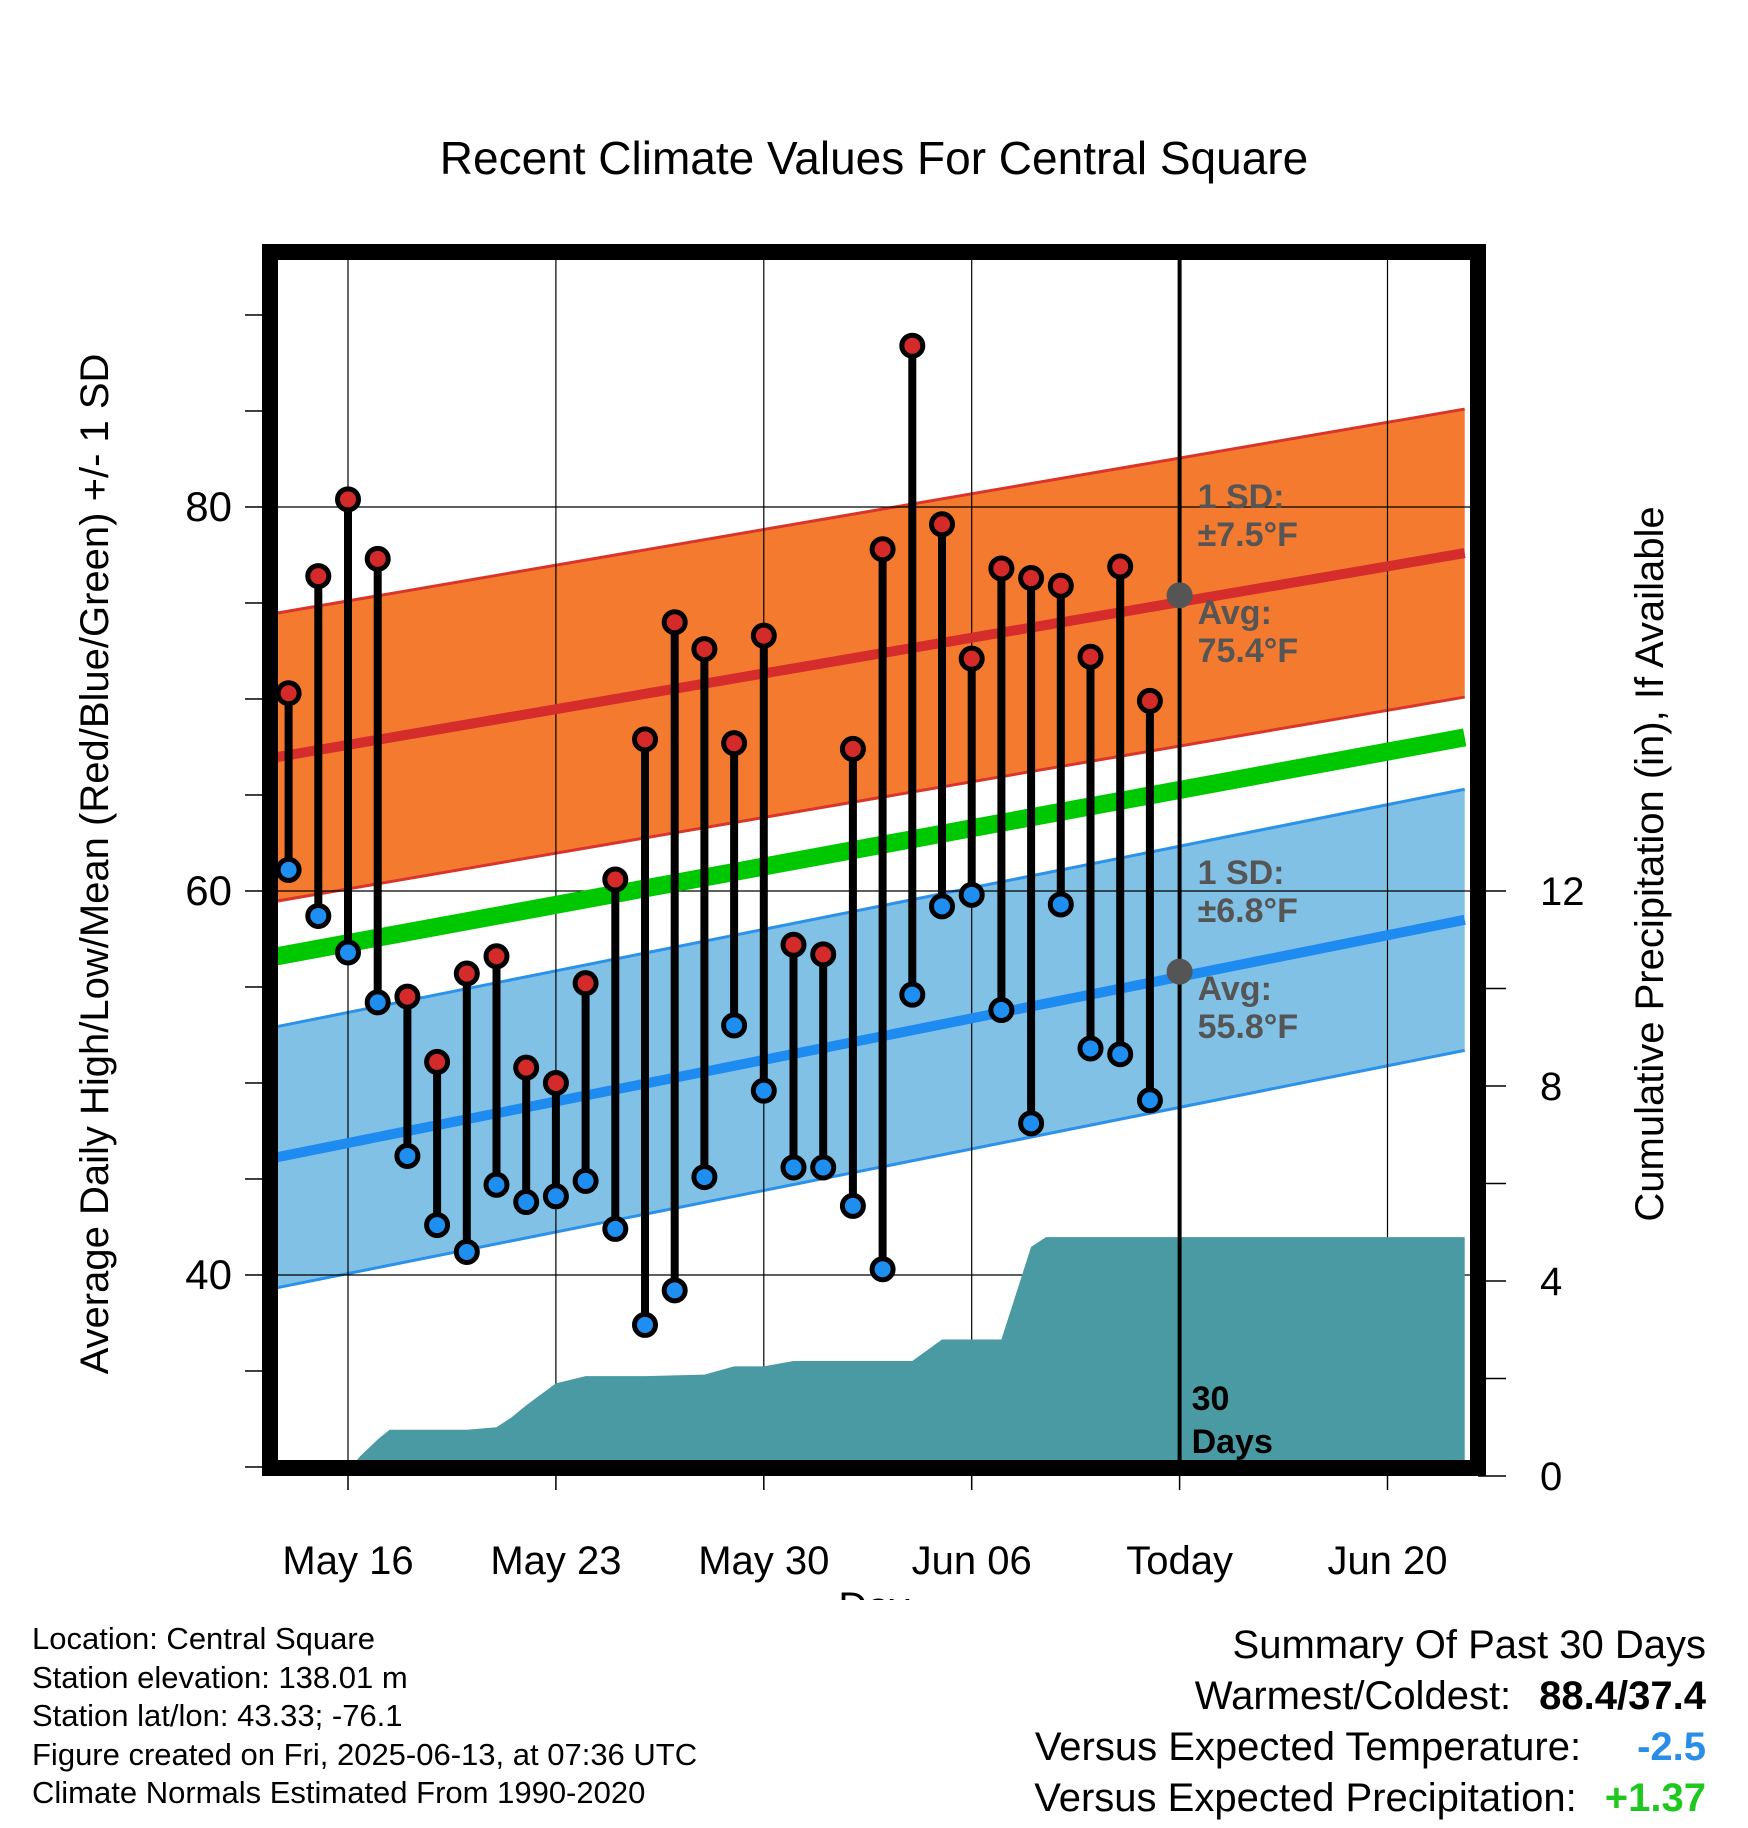  Describe the element at coordinates (1622, 1696) in the screenshot. I see `warm-cold-value: 88.4/37.4` at that location.